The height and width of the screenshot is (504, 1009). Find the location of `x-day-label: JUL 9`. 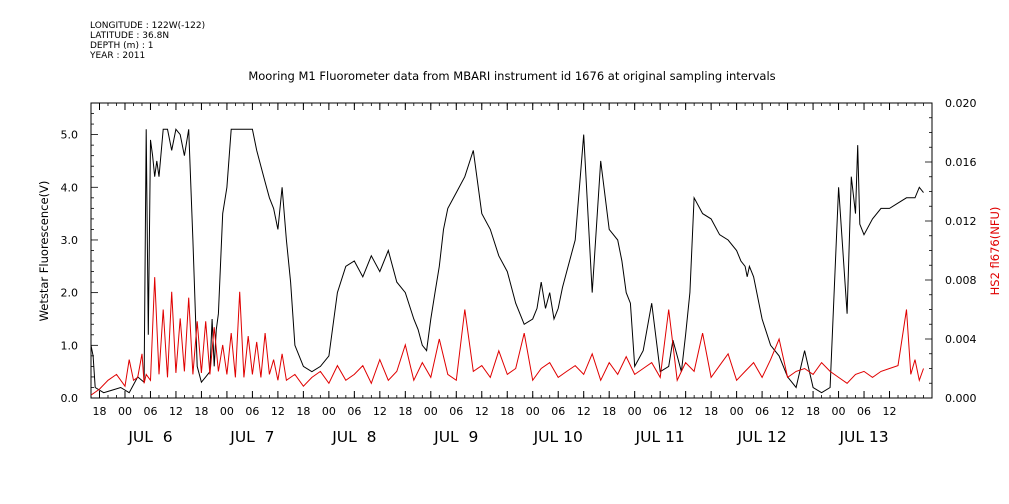

x-day-label: JUL 9 is located at coordinates (455, 437).